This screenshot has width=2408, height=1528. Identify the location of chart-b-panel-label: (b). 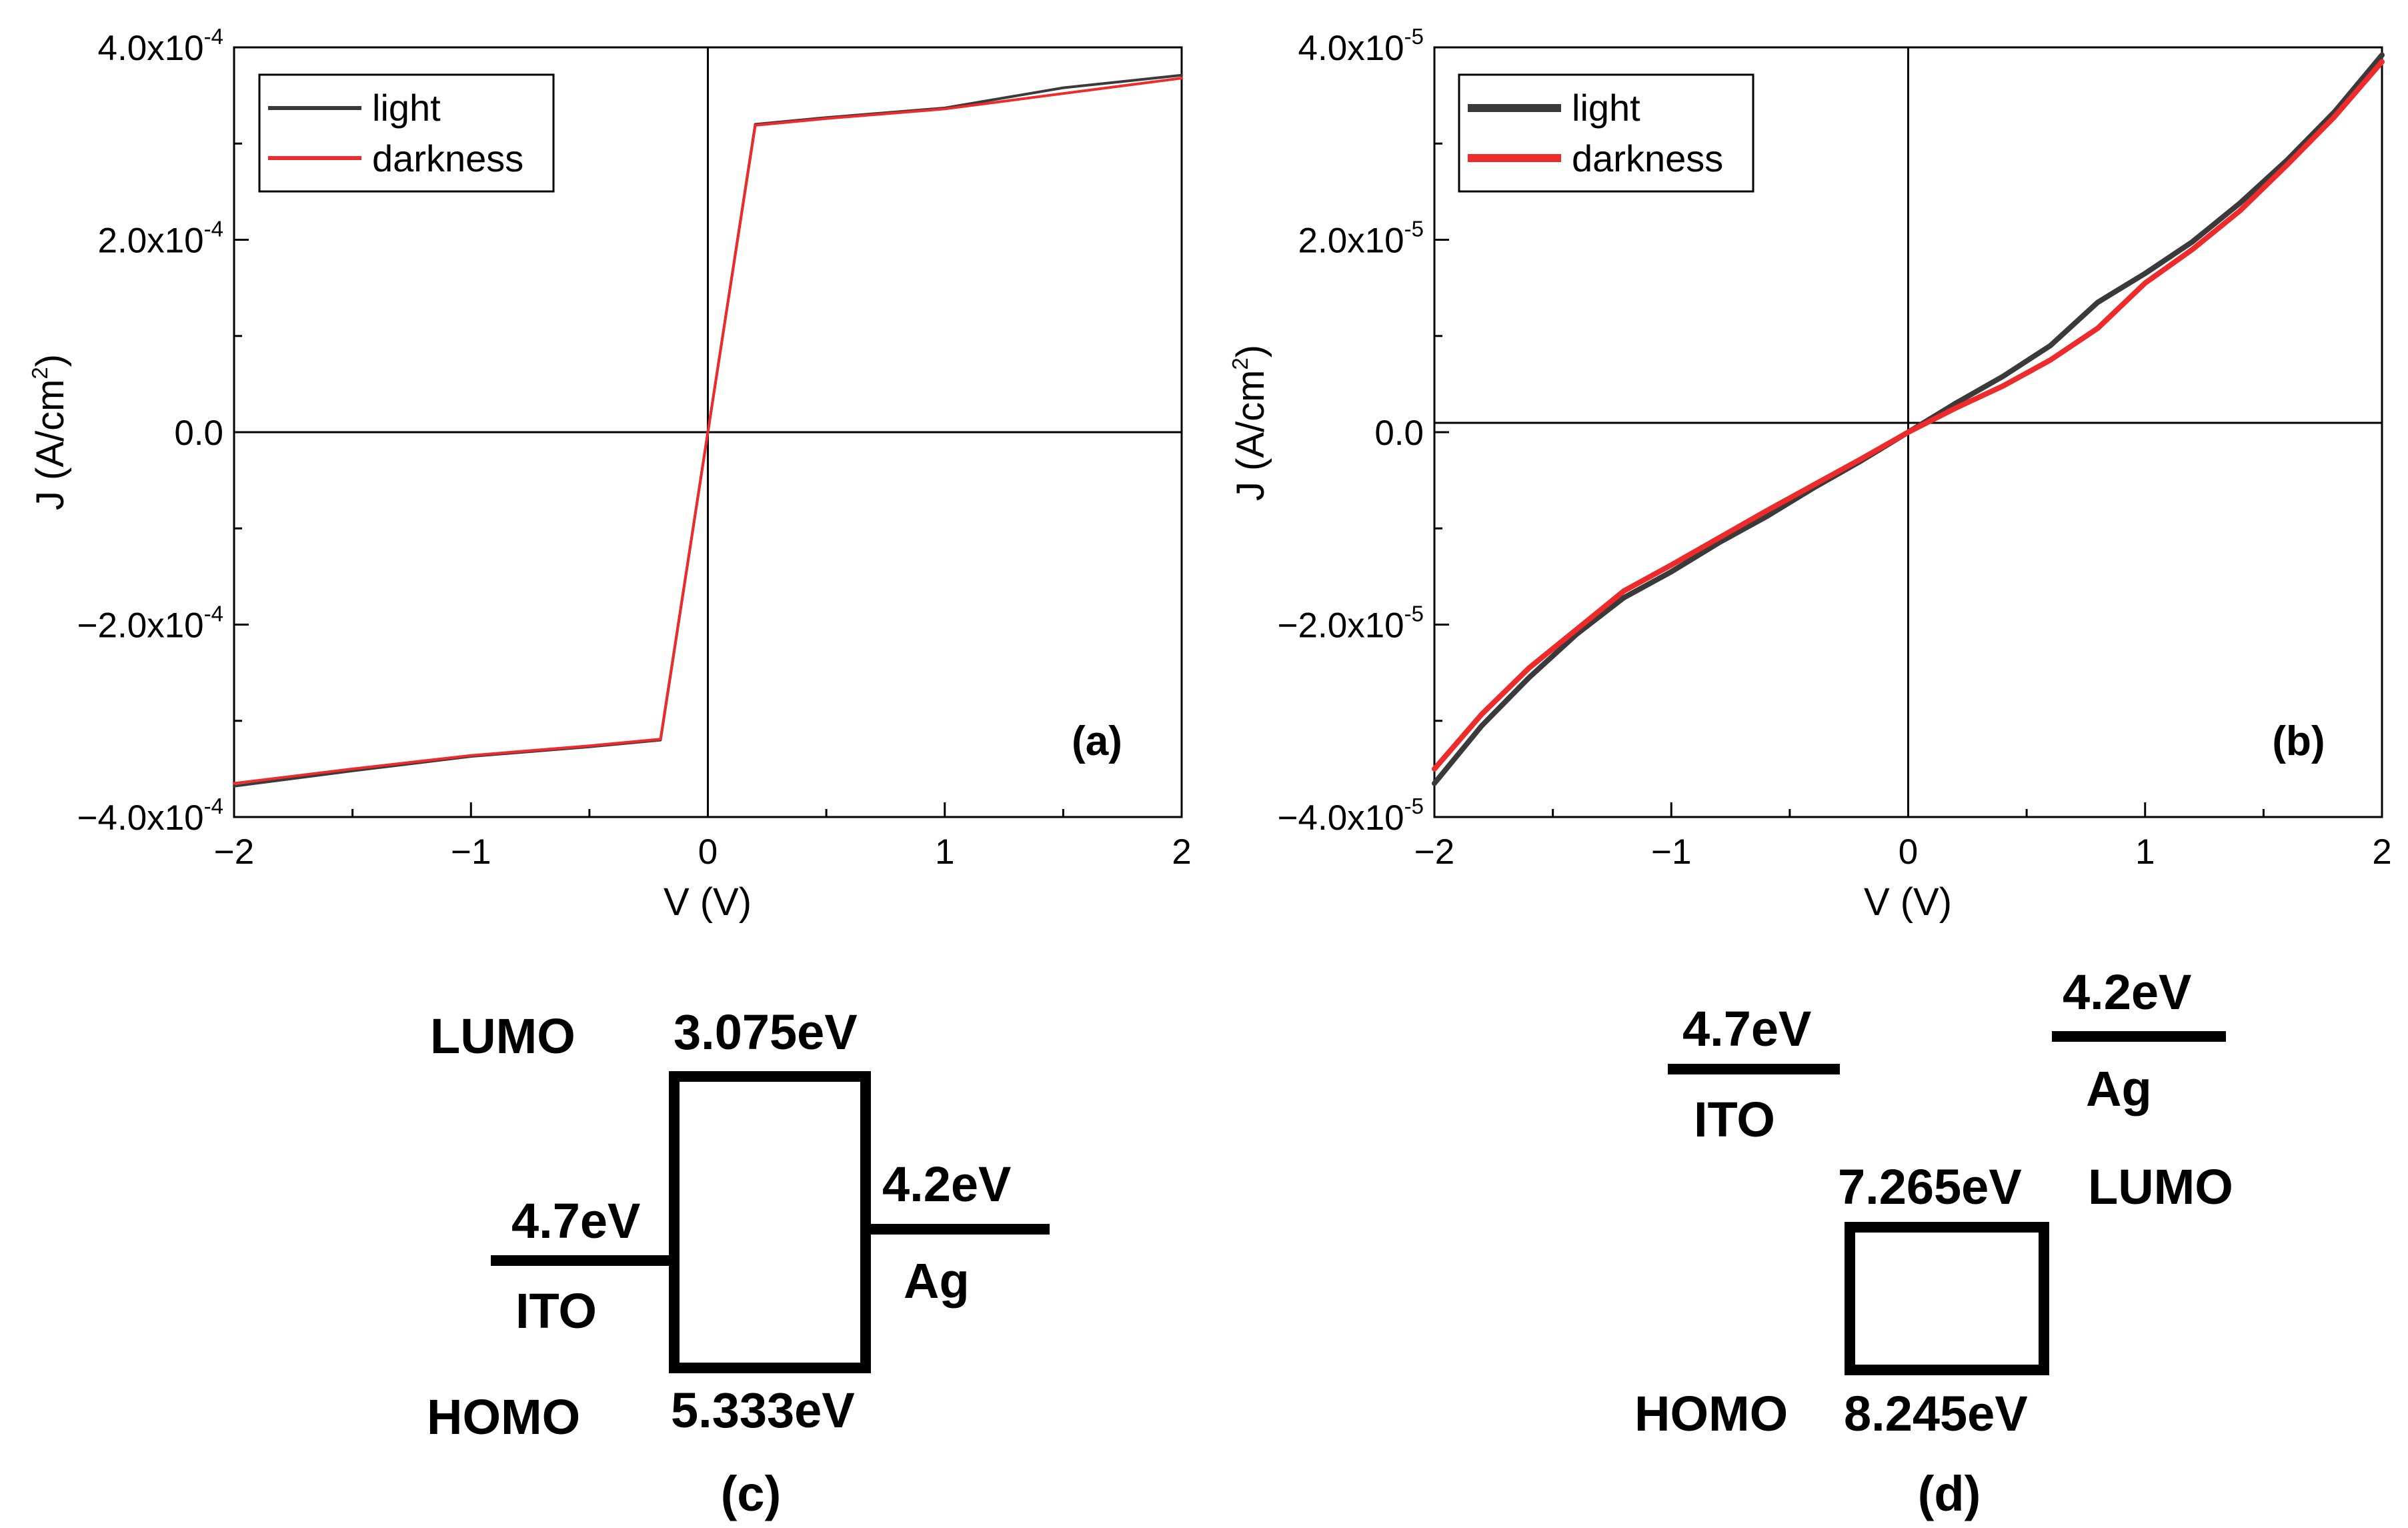
(2298, 741).